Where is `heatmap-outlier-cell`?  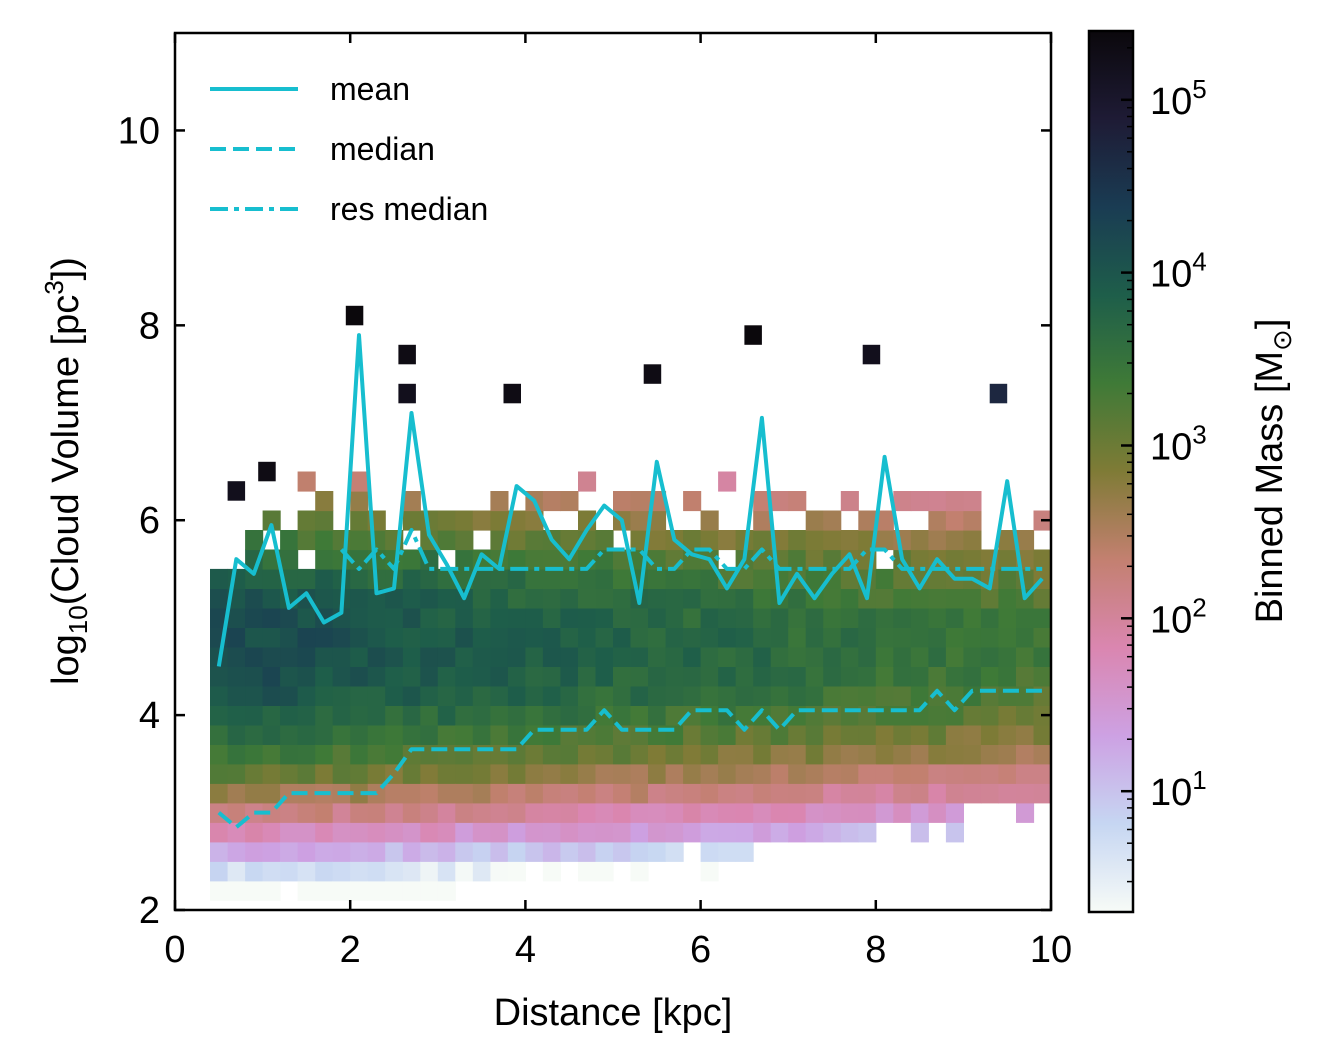
heatmap-outlier-cell is located at coordinates (652, 374).